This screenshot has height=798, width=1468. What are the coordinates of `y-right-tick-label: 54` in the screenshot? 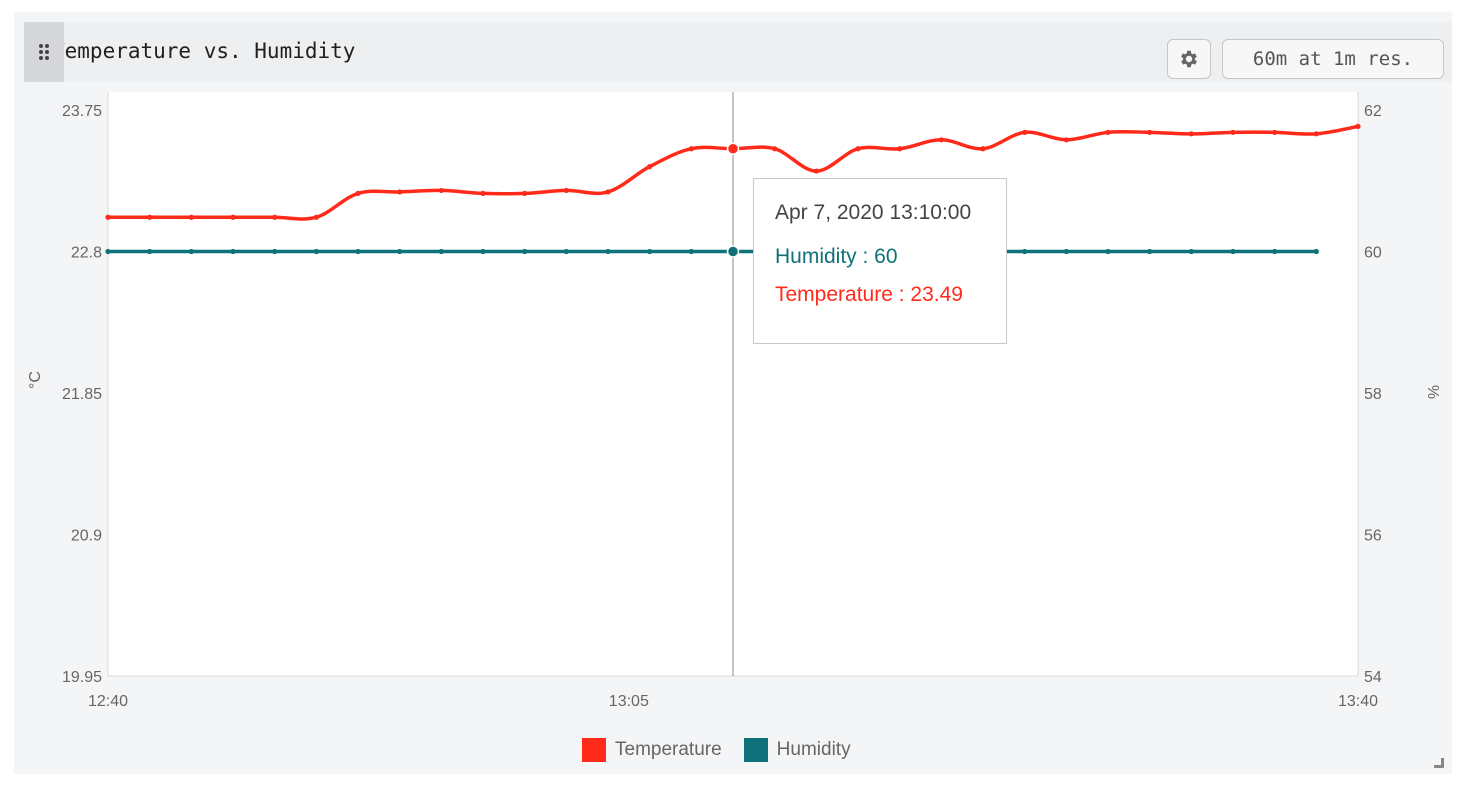 It's located at (1373, 677).